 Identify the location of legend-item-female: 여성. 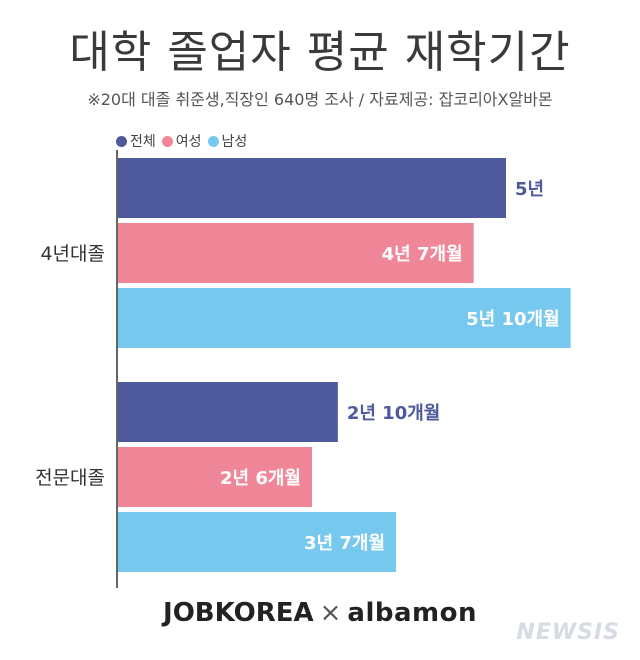
(181, 141).